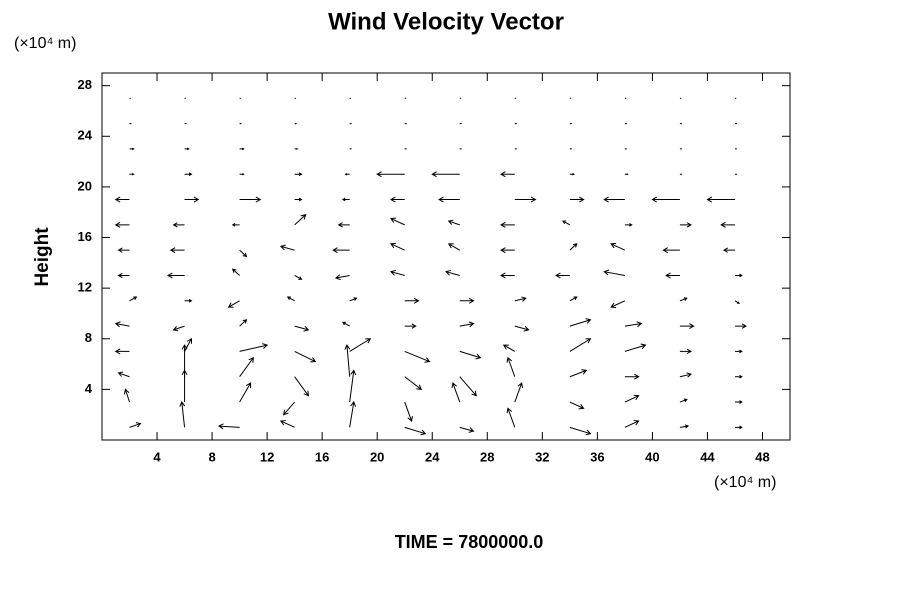 Image resolution: width=900 pixels, height=600 pixels. I want to click on chart-title: Wind Velocity Vector, so click(446, 21).